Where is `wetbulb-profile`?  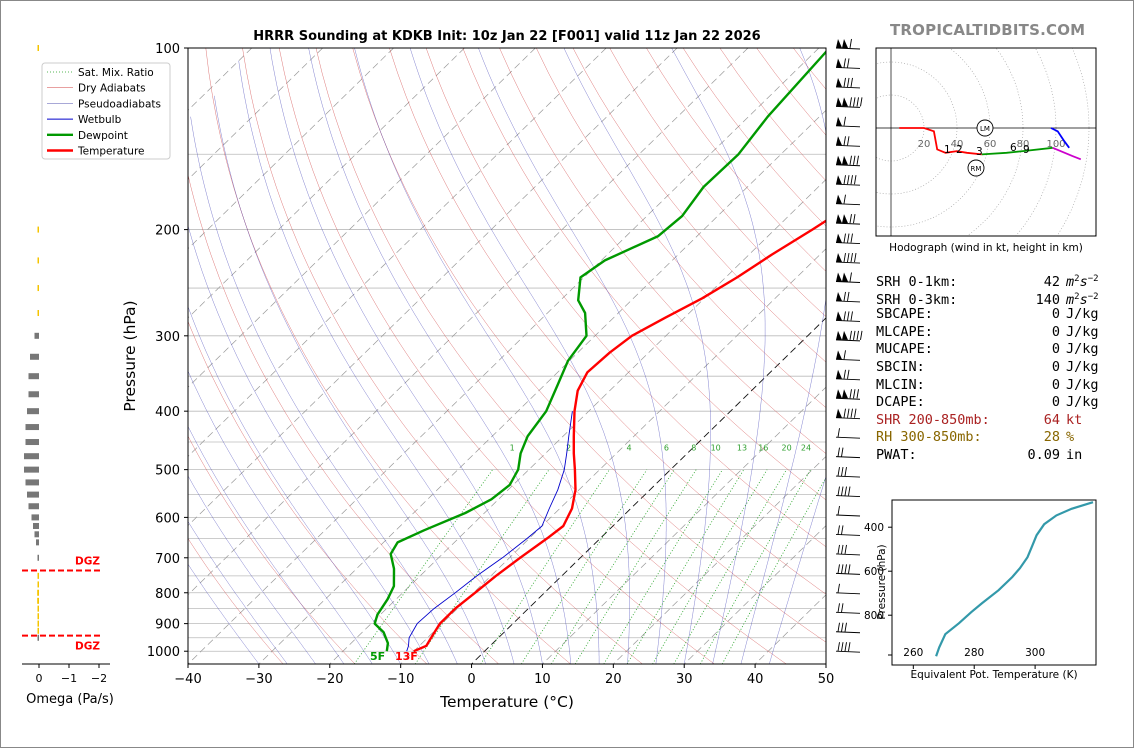 wetbulb-profile is located at coordinates (489, 531).